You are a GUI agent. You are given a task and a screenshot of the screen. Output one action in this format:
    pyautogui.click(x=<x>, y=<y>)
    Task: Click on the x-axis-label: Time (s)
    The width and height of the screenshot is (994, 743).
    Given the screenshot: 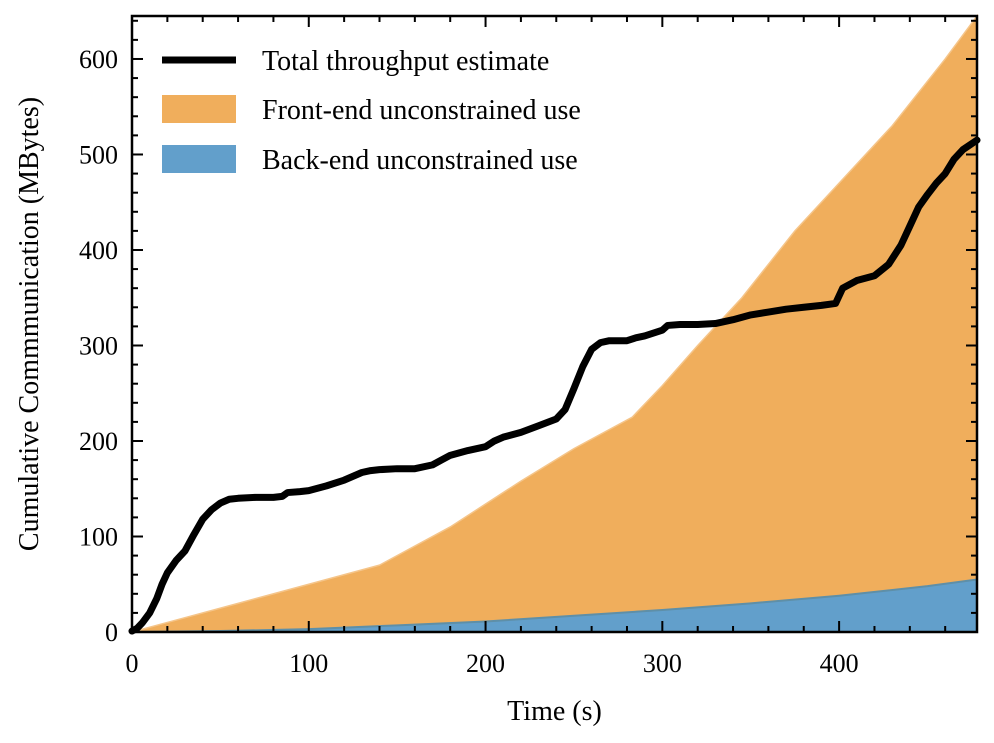 What is the action you would take?
    pyautogui.click(x=554, y=711)
    